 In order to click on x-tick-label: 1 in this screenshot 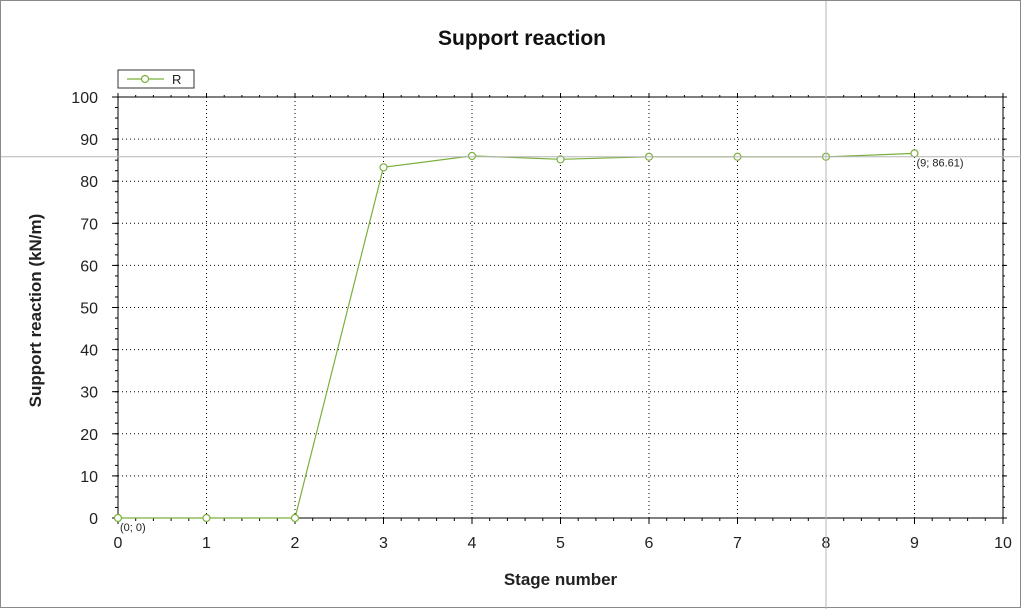, I will do `click(206, 543)`.